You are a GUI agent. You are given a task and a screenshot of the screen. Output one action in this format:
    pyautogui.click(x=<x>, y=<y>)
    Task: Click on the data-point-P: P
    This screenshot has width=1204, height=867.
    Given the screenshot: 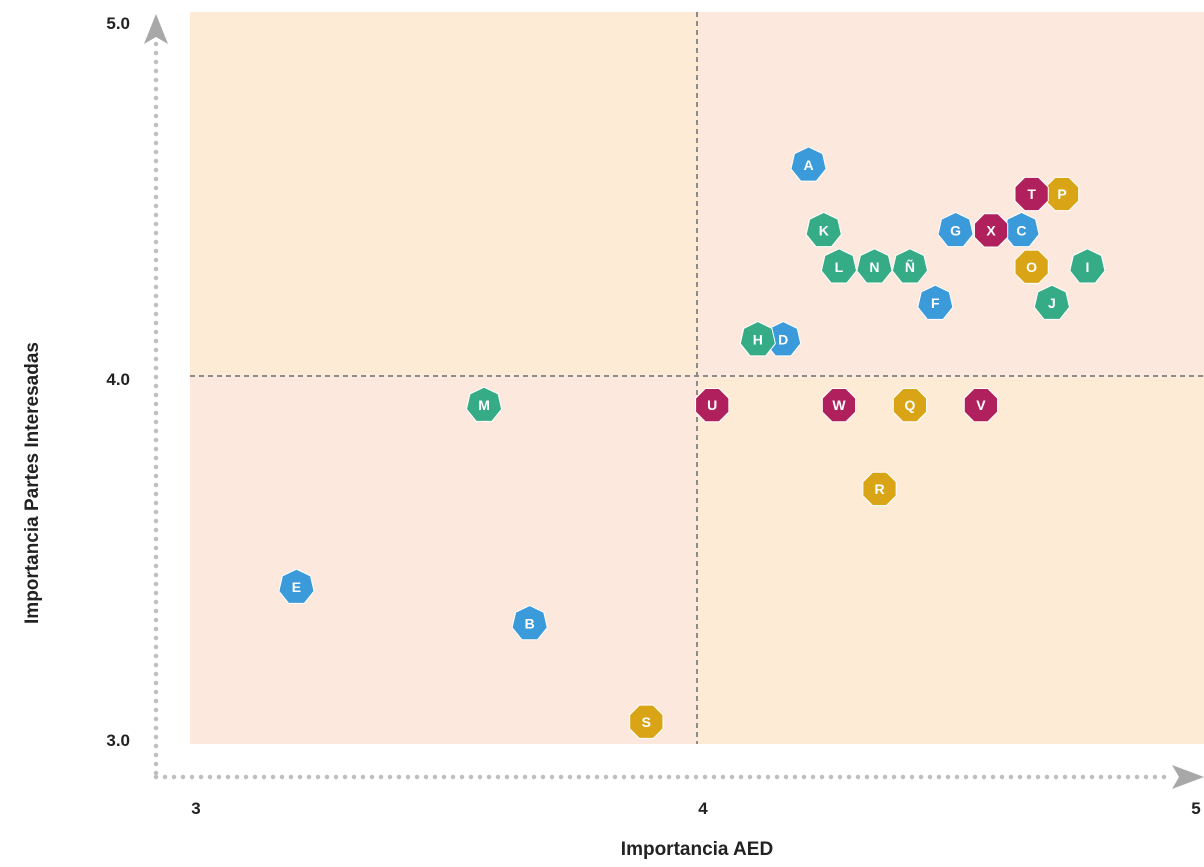 What is the action you would take?
    pyautogui.click(x=1062, y=194)
    